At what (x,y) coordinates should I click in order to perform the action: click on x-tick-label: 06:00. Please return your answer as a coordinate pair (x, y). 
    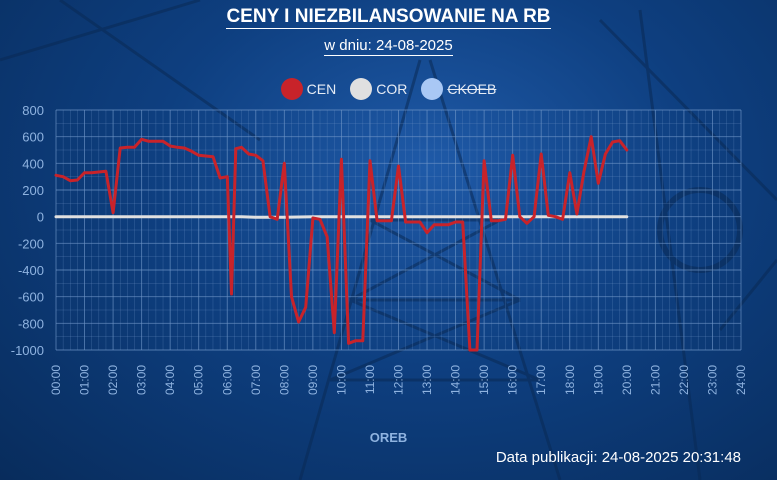
    Looking at the image, I should click on (227, 380).